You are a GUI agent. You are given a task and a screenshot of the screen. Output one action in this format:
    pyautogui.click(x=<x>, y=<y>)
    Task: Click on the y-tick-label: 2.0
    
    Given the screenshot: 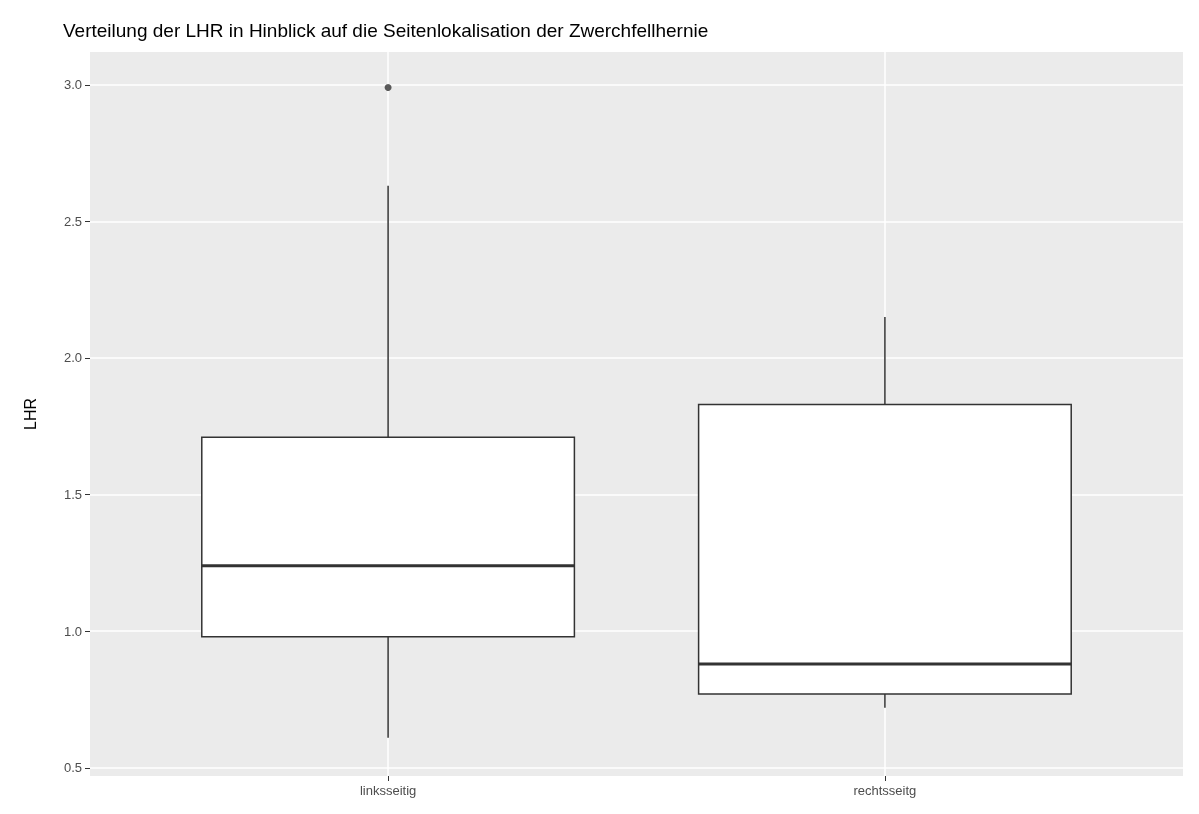 What is the action you would take?
    pyautogui.click(x=72, y=358)
    